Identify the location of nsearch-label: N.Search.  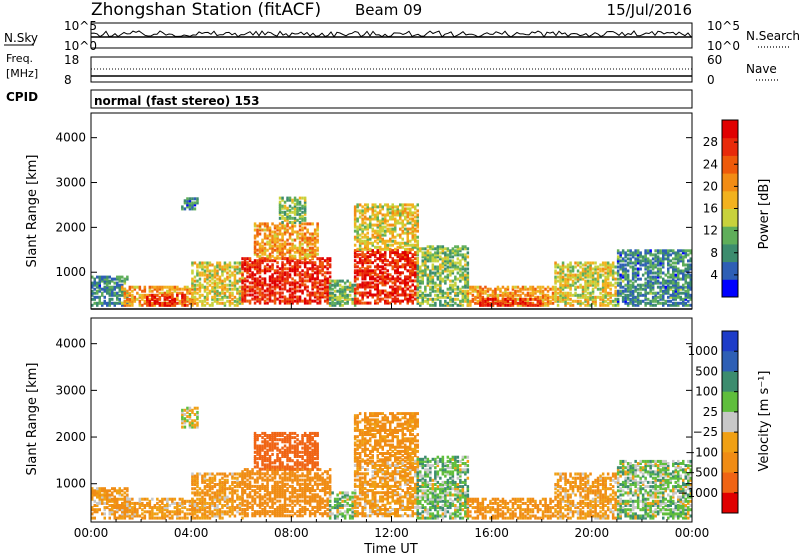
(773, 36).